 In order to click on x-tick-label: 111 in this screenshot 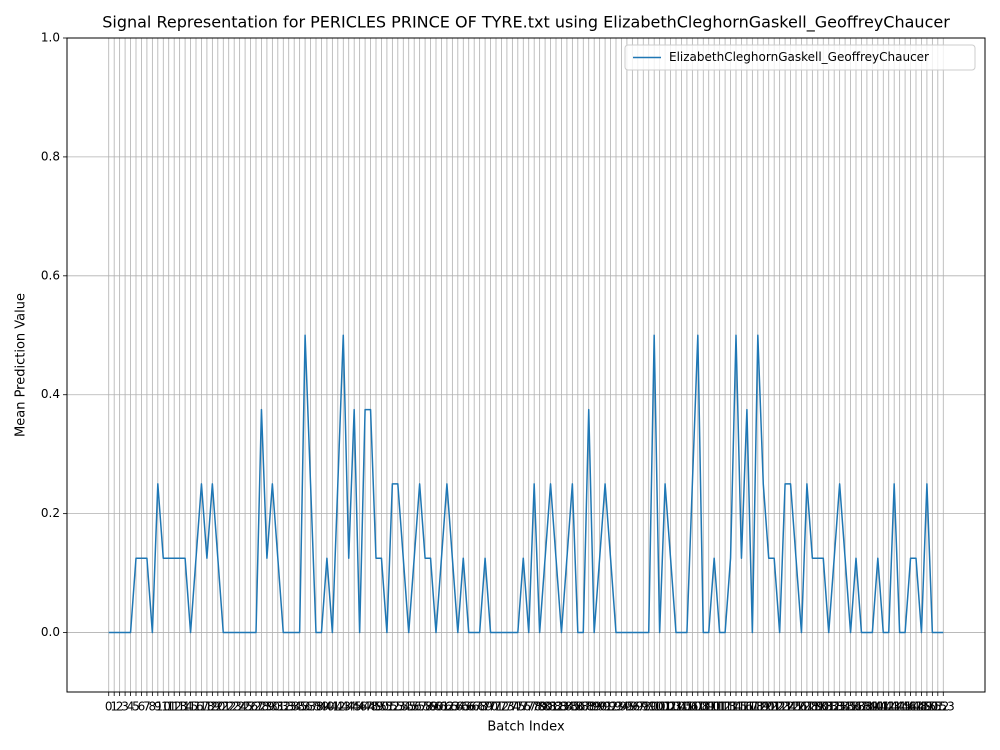, I will do `click(714, 707)`.